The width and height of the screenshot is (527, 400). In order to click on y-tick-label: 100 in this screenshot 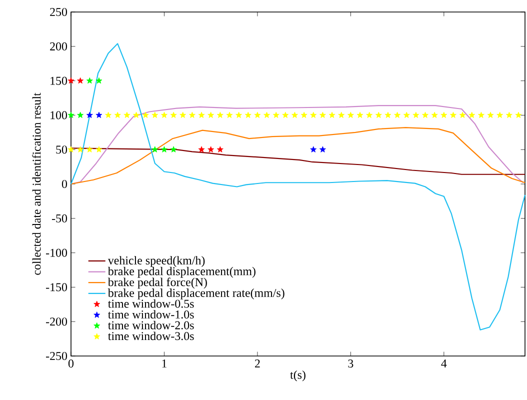, I will do `click(59, 115)`.